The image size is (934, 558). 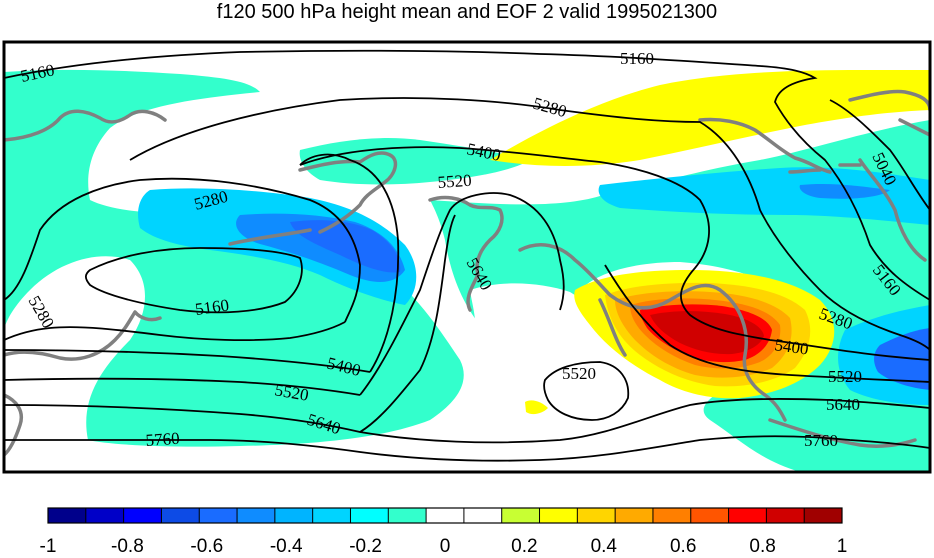 What do you see at coordinates (13, 425) in the screenshot?
I see `coastline-southeast-asia` at bounding box center [13, 425].